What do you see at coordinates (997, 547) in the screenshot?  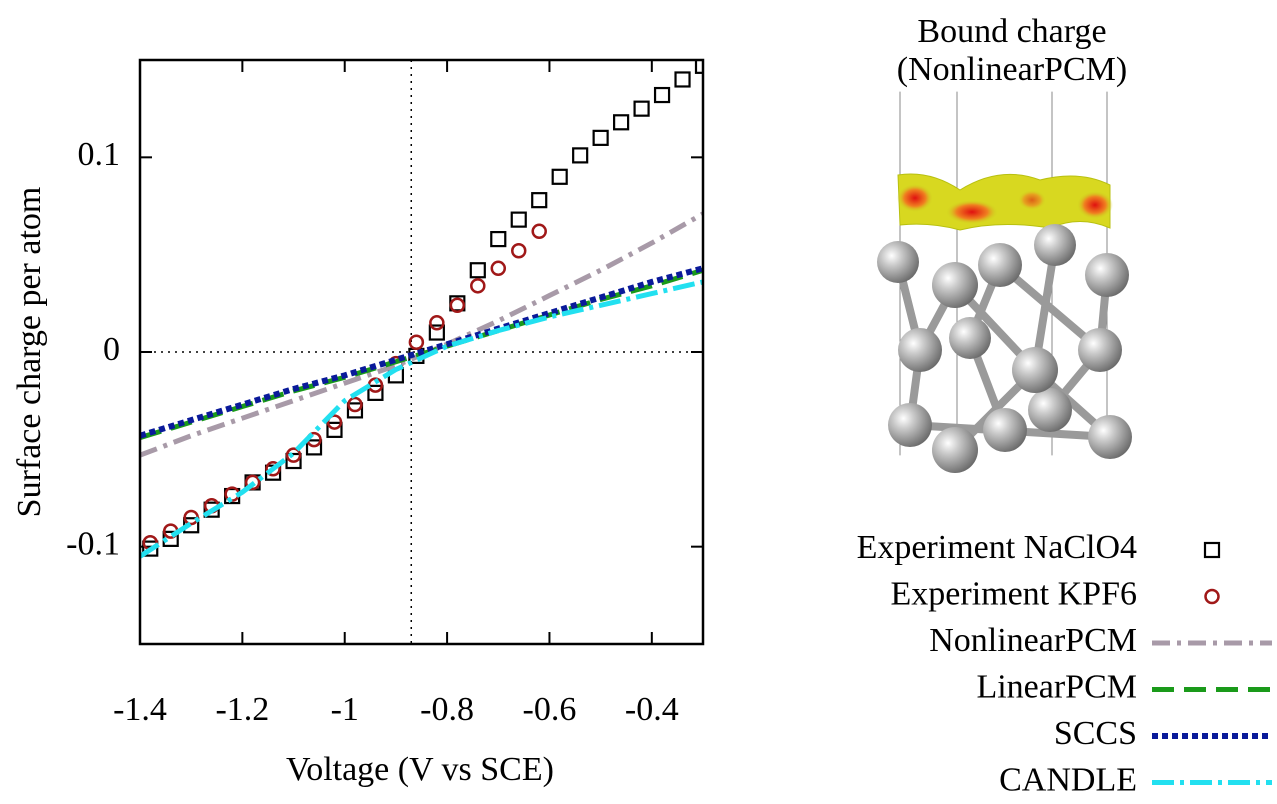 I see `legend-label: Experiment NaClO4` at bounding box center [997, 547].